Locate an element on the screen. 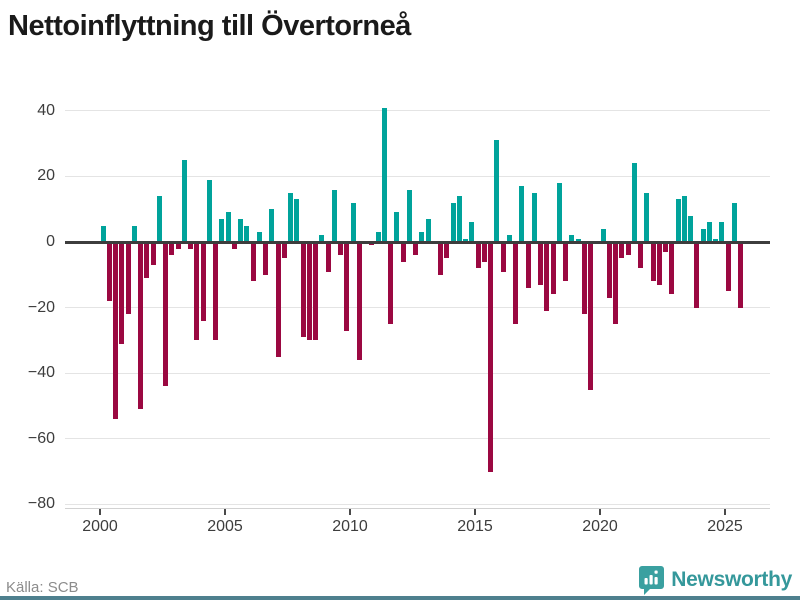 Image resolution: width=800 pixels, height=600 pixels. y-tick-label: 0 is located at coordinates (50, 241).